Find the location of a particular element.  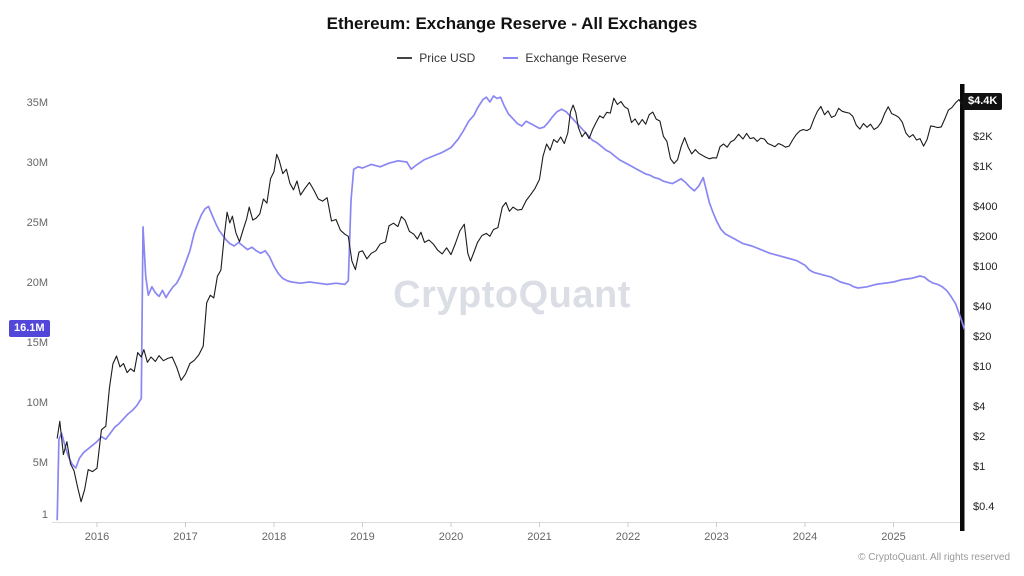

svg-text: 2023 is located at coordinates (716, 537).